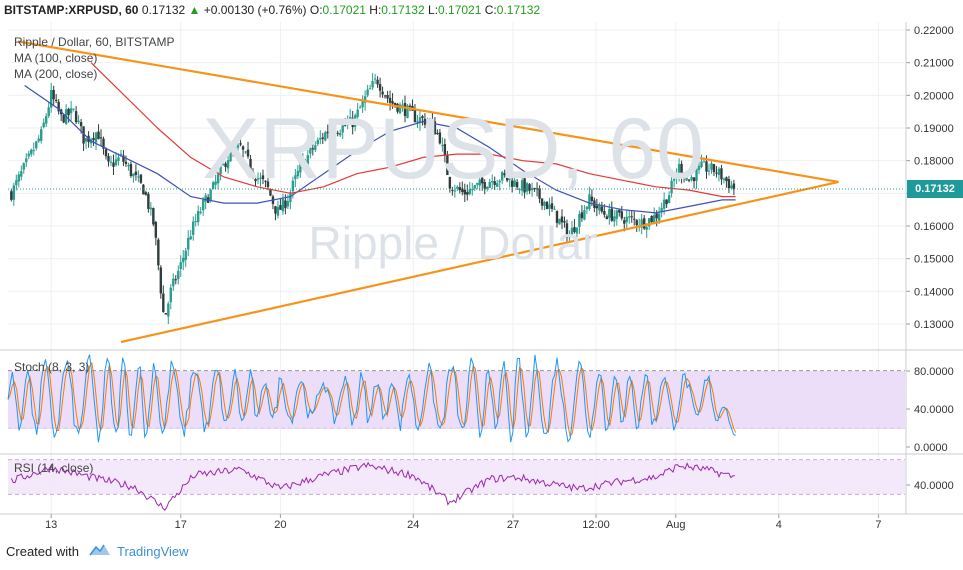  Describe the element at coordinates (934, 162) in the screenshot. I see `price-tick-label: 0.18000` at that location.